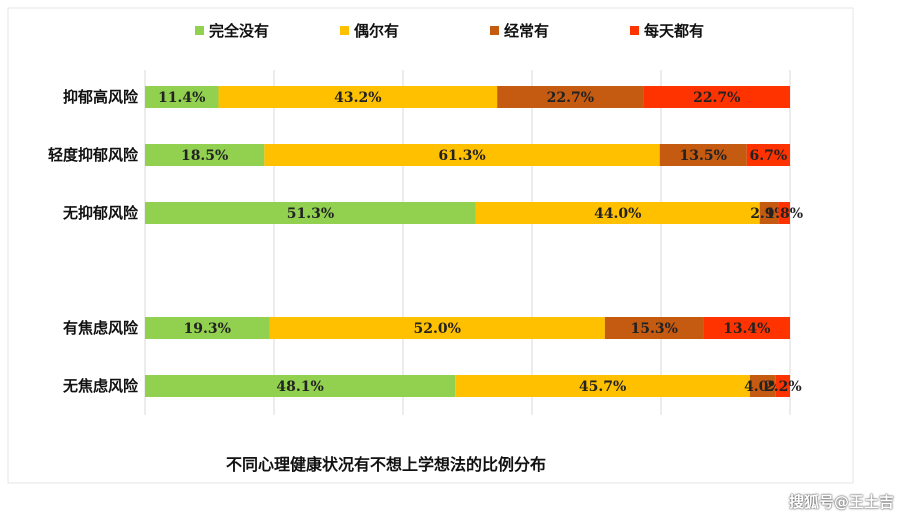 The height and width of the screenshot is (518, 906). I want to click on data-label: 13.5%, so click(703, 156).